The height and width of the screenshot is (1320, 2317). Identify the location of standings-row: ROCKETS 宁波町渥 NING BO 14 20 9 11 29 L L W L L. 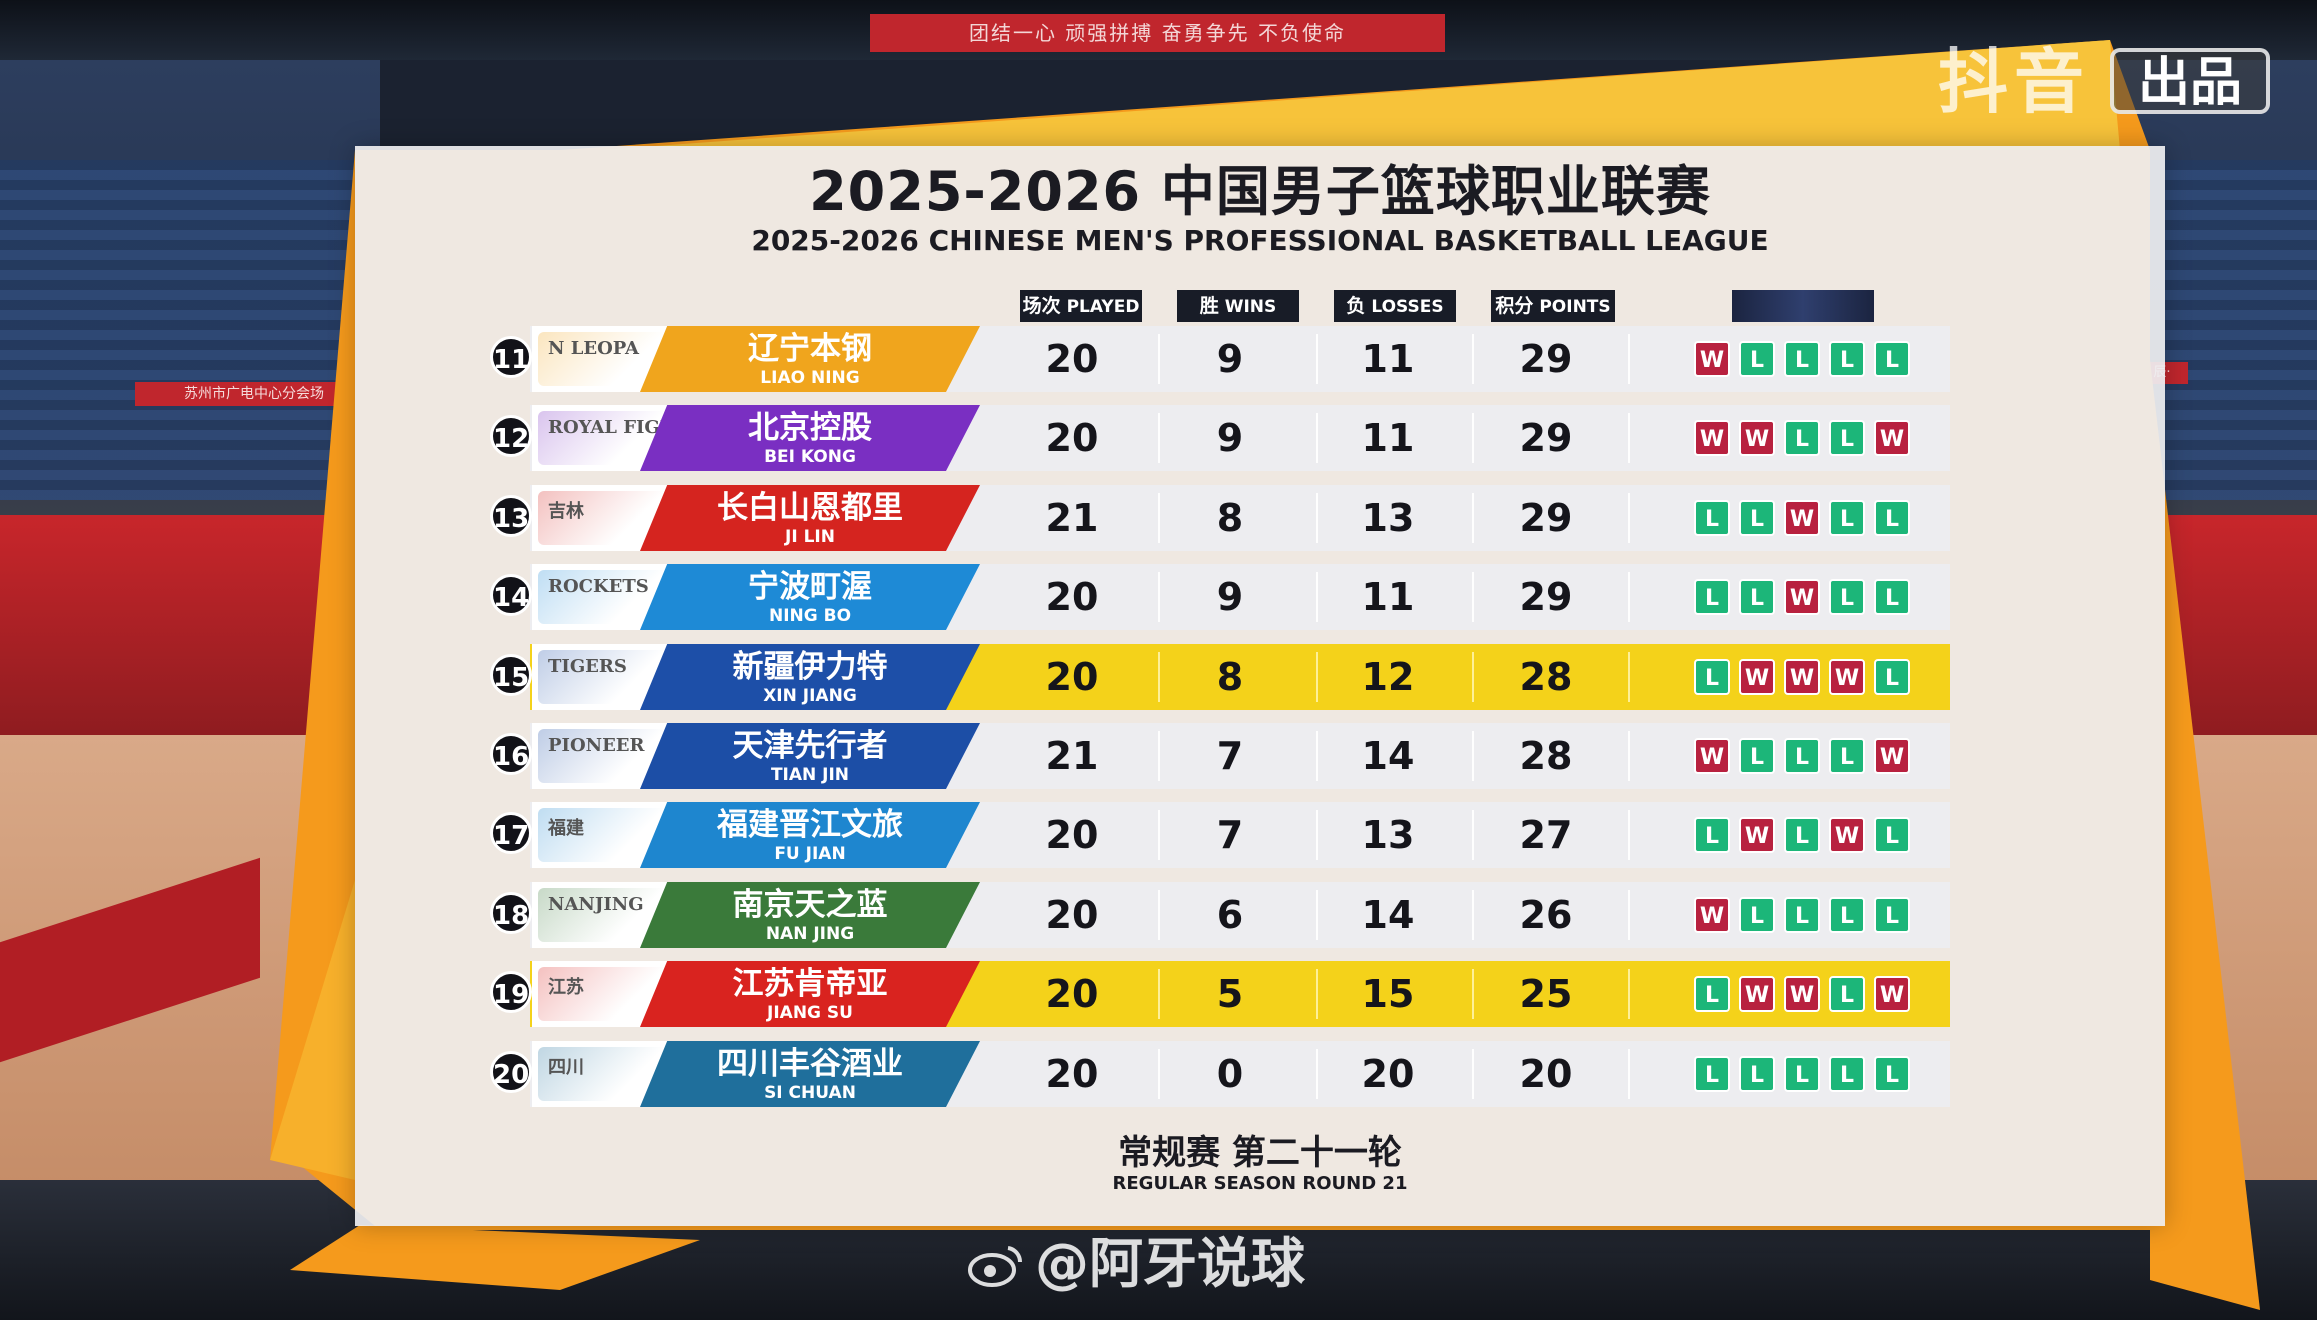
(1158, 597).